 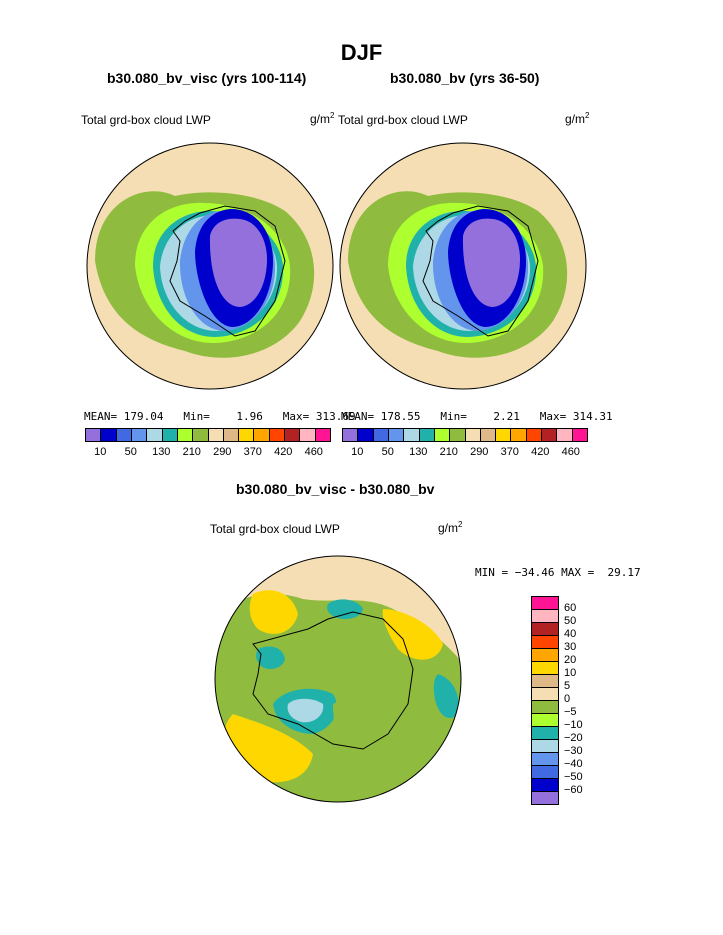 I want to click on colorbar-tick-label: 0, so click(x=567, y=699).